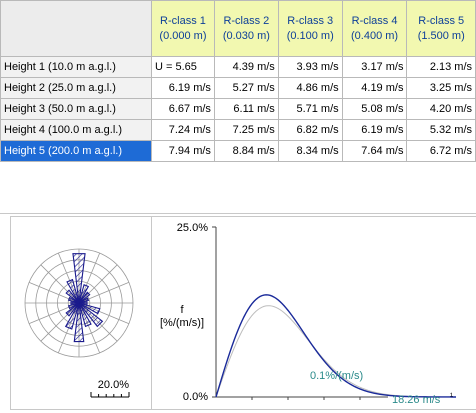 Image resolution: width=476 pixels, height=413 pixels. I want to click on row-header-height-2: Height 2 (25.0 m a.g.l.), so click(76, 88).